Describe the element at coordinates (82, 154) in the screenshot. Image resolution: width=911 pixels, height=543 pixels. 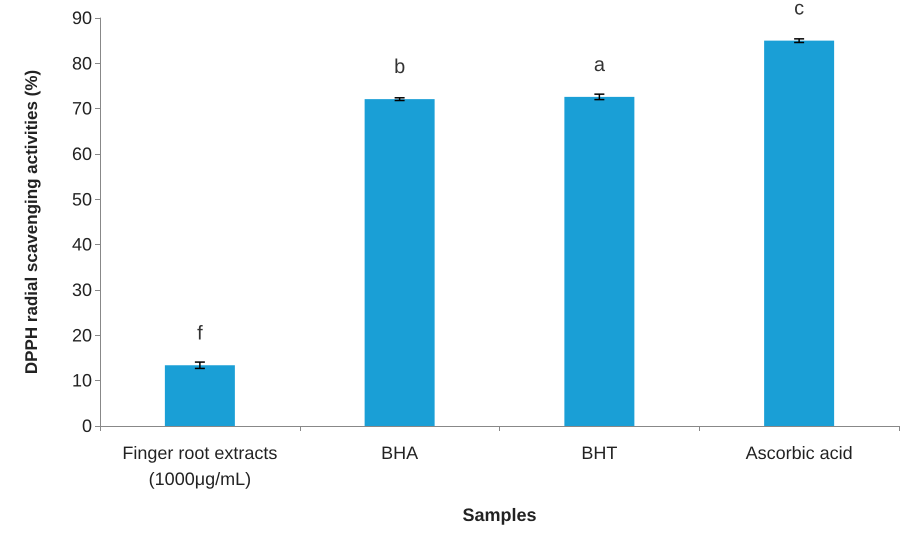
I see `y-tick-label: 60` at that location.